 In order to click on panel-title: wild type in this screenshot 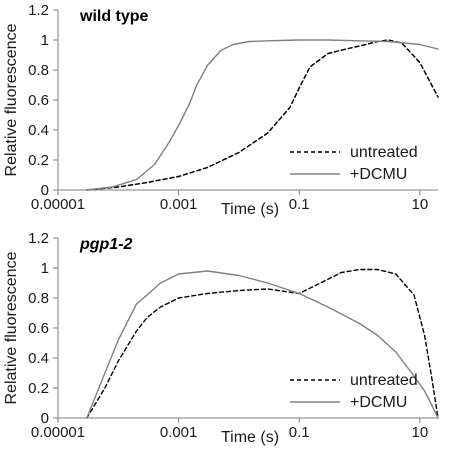, I will do `click(114, 16)`.